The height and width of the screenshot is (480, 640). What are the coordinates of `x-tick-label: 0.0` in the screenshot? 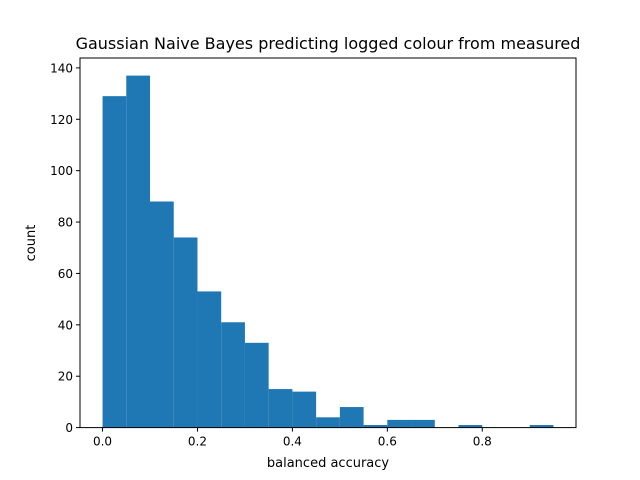 It's located at (102, 442).